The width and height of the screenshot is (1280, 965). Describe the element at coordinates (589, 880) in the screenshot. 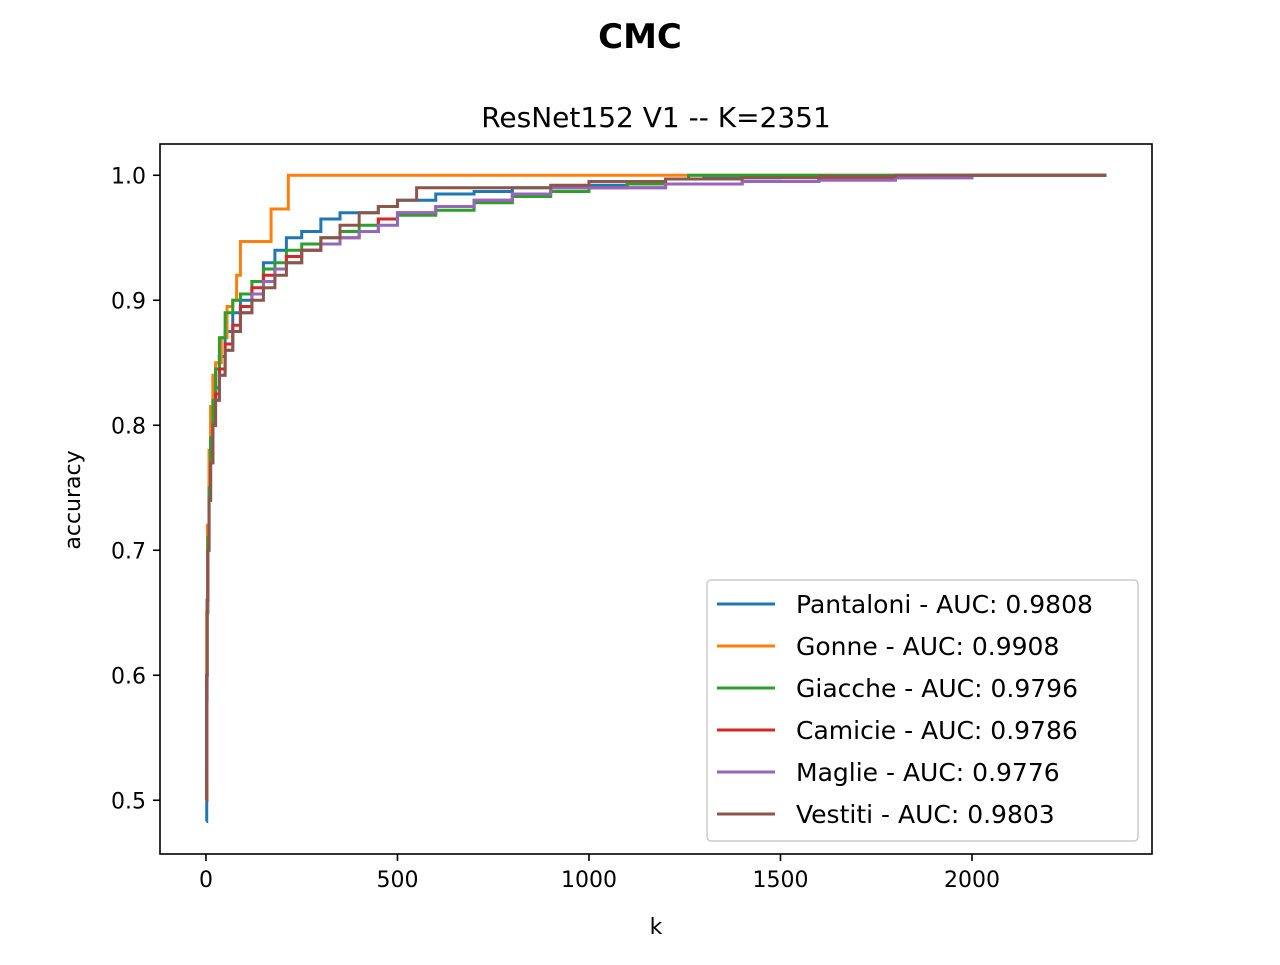

I see `x-tick-label: 1000` at that location.